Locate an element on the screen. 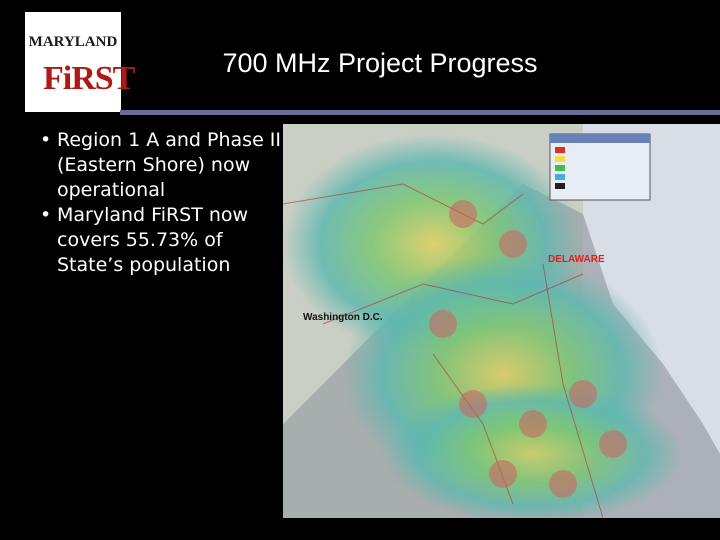  title-rule is located at coordinates (420, 112).